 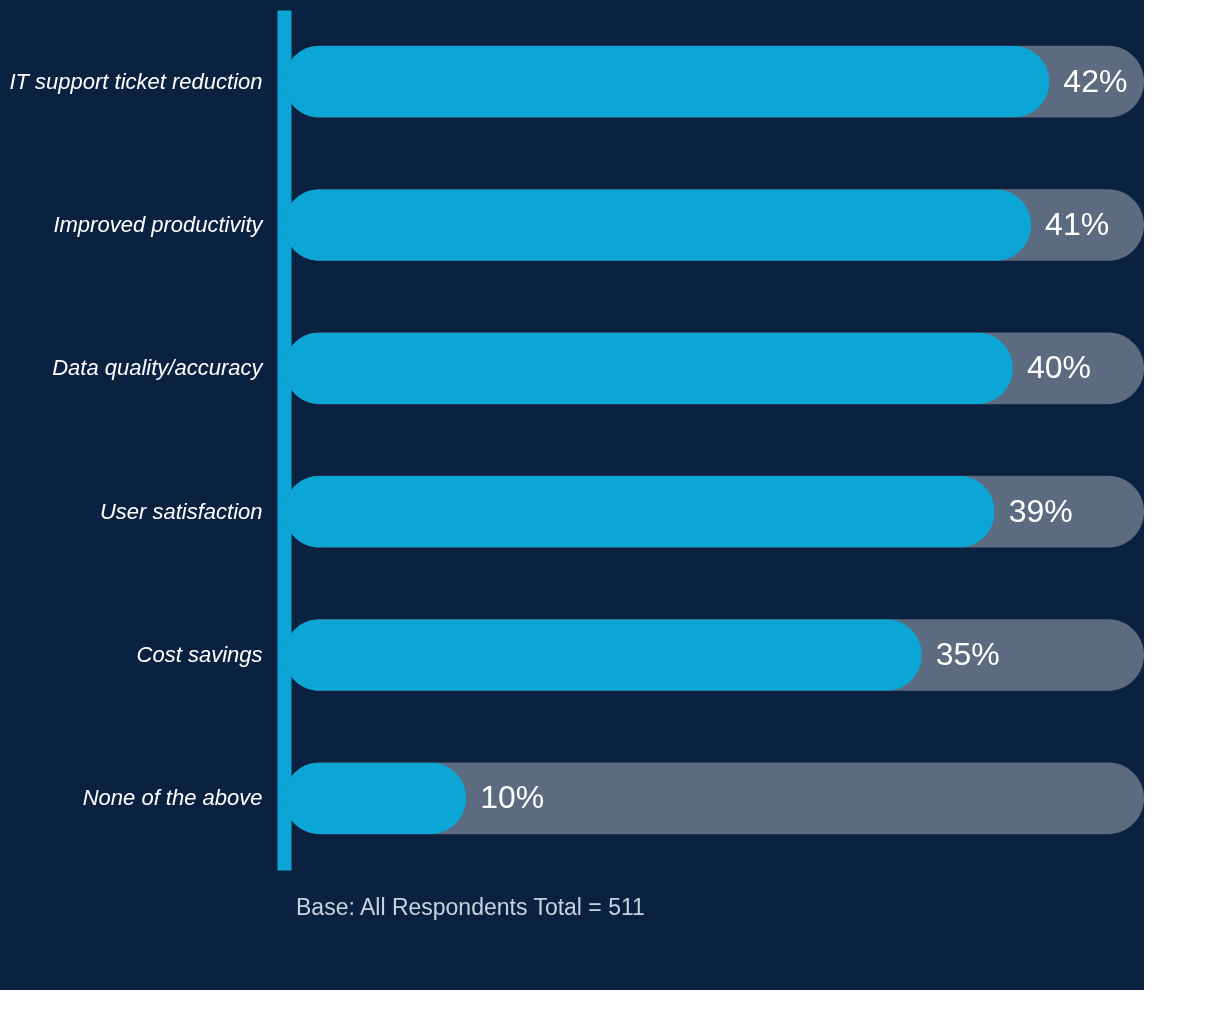 I want to click on y-tick-label: None of the above, so click(x=172, y=798).